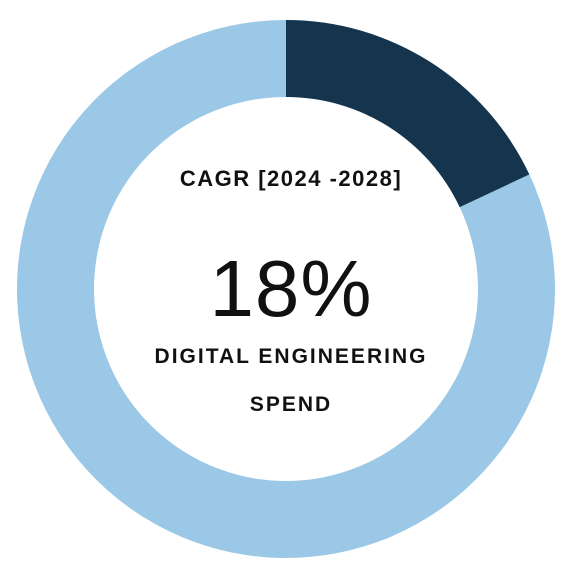  Describe the element at coordinates (291, 404) in the screenshot. I see `metric-label-line2: SPEND` at that location.